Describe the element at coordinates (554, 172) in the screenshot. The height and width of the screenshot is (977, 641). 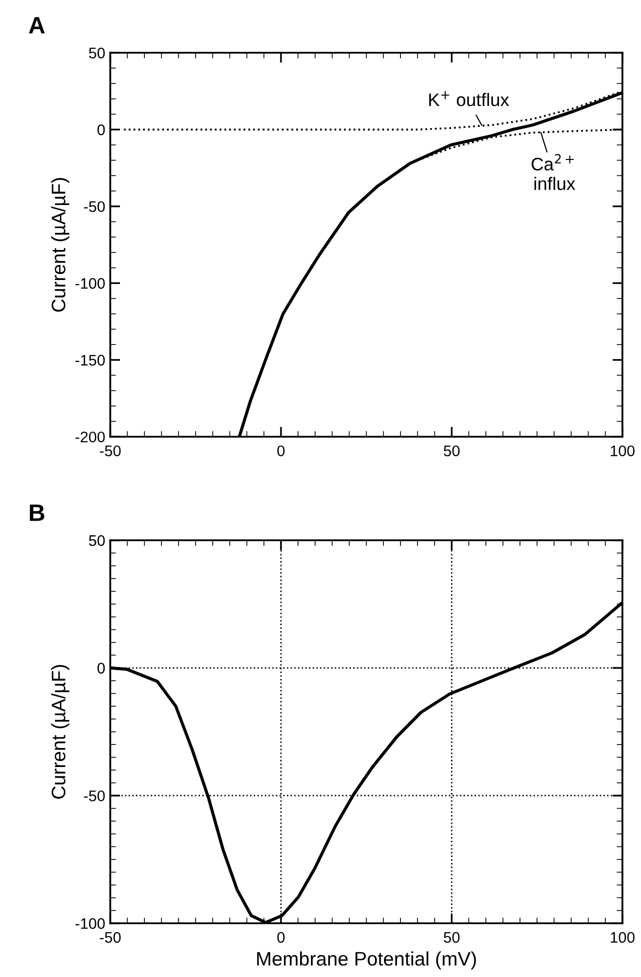
I see `annotation: Ca$^{2+}$ influx` at that location.